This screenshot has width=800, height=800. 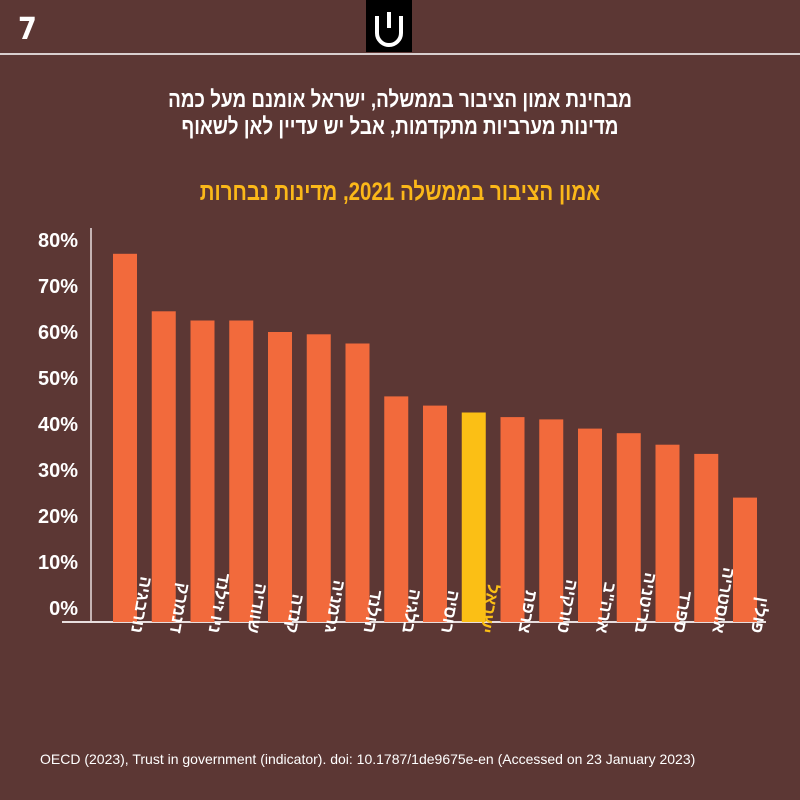 What do you see at coordinates (400, 54) in the screenshot?
I see `header-divider` at bounding box center [400, 54].